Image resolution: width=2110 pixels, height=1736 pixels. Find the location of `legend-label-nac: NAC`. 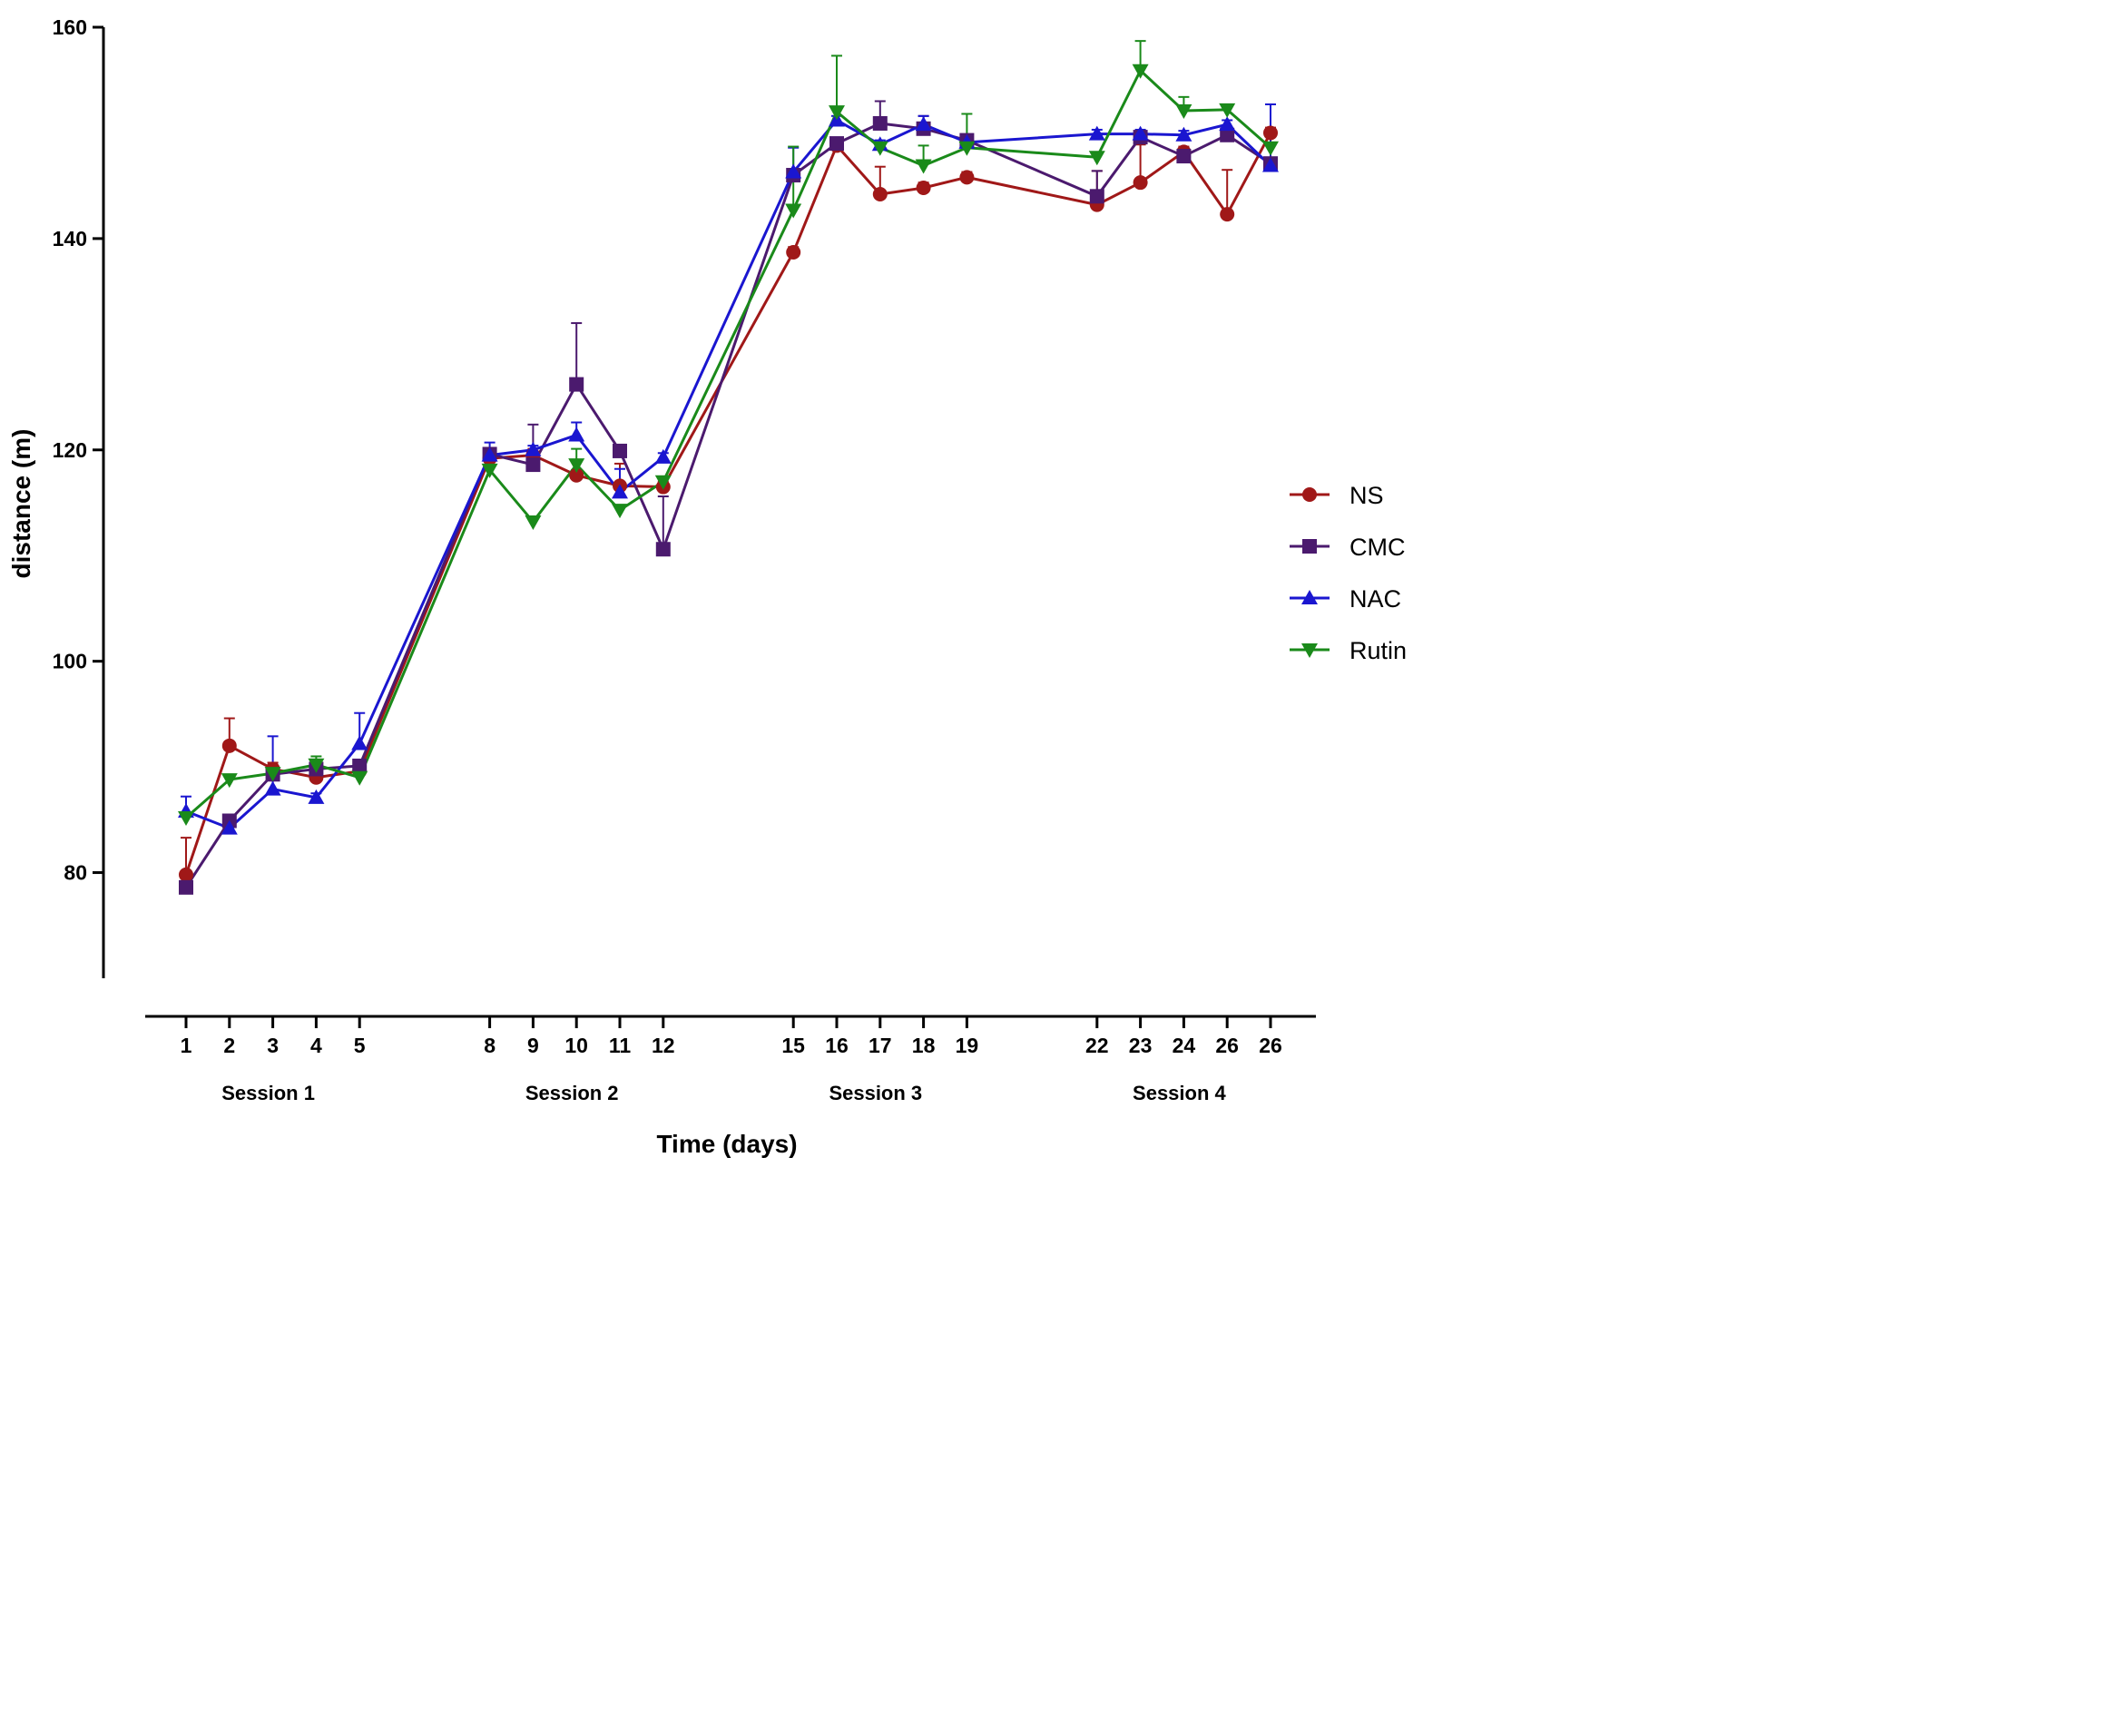

legend-label-nac: NAC is located at coordinates (1375, 599).